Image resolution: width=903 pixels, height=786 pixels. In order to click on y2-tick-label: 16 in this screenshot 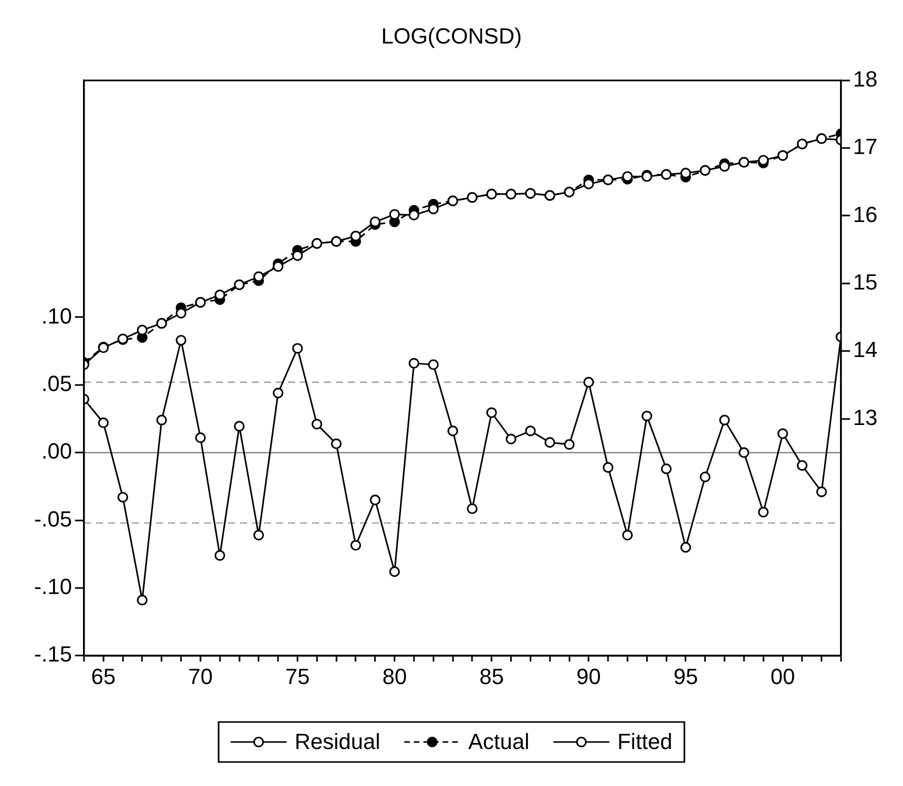, I will do `click(865, 214)`.